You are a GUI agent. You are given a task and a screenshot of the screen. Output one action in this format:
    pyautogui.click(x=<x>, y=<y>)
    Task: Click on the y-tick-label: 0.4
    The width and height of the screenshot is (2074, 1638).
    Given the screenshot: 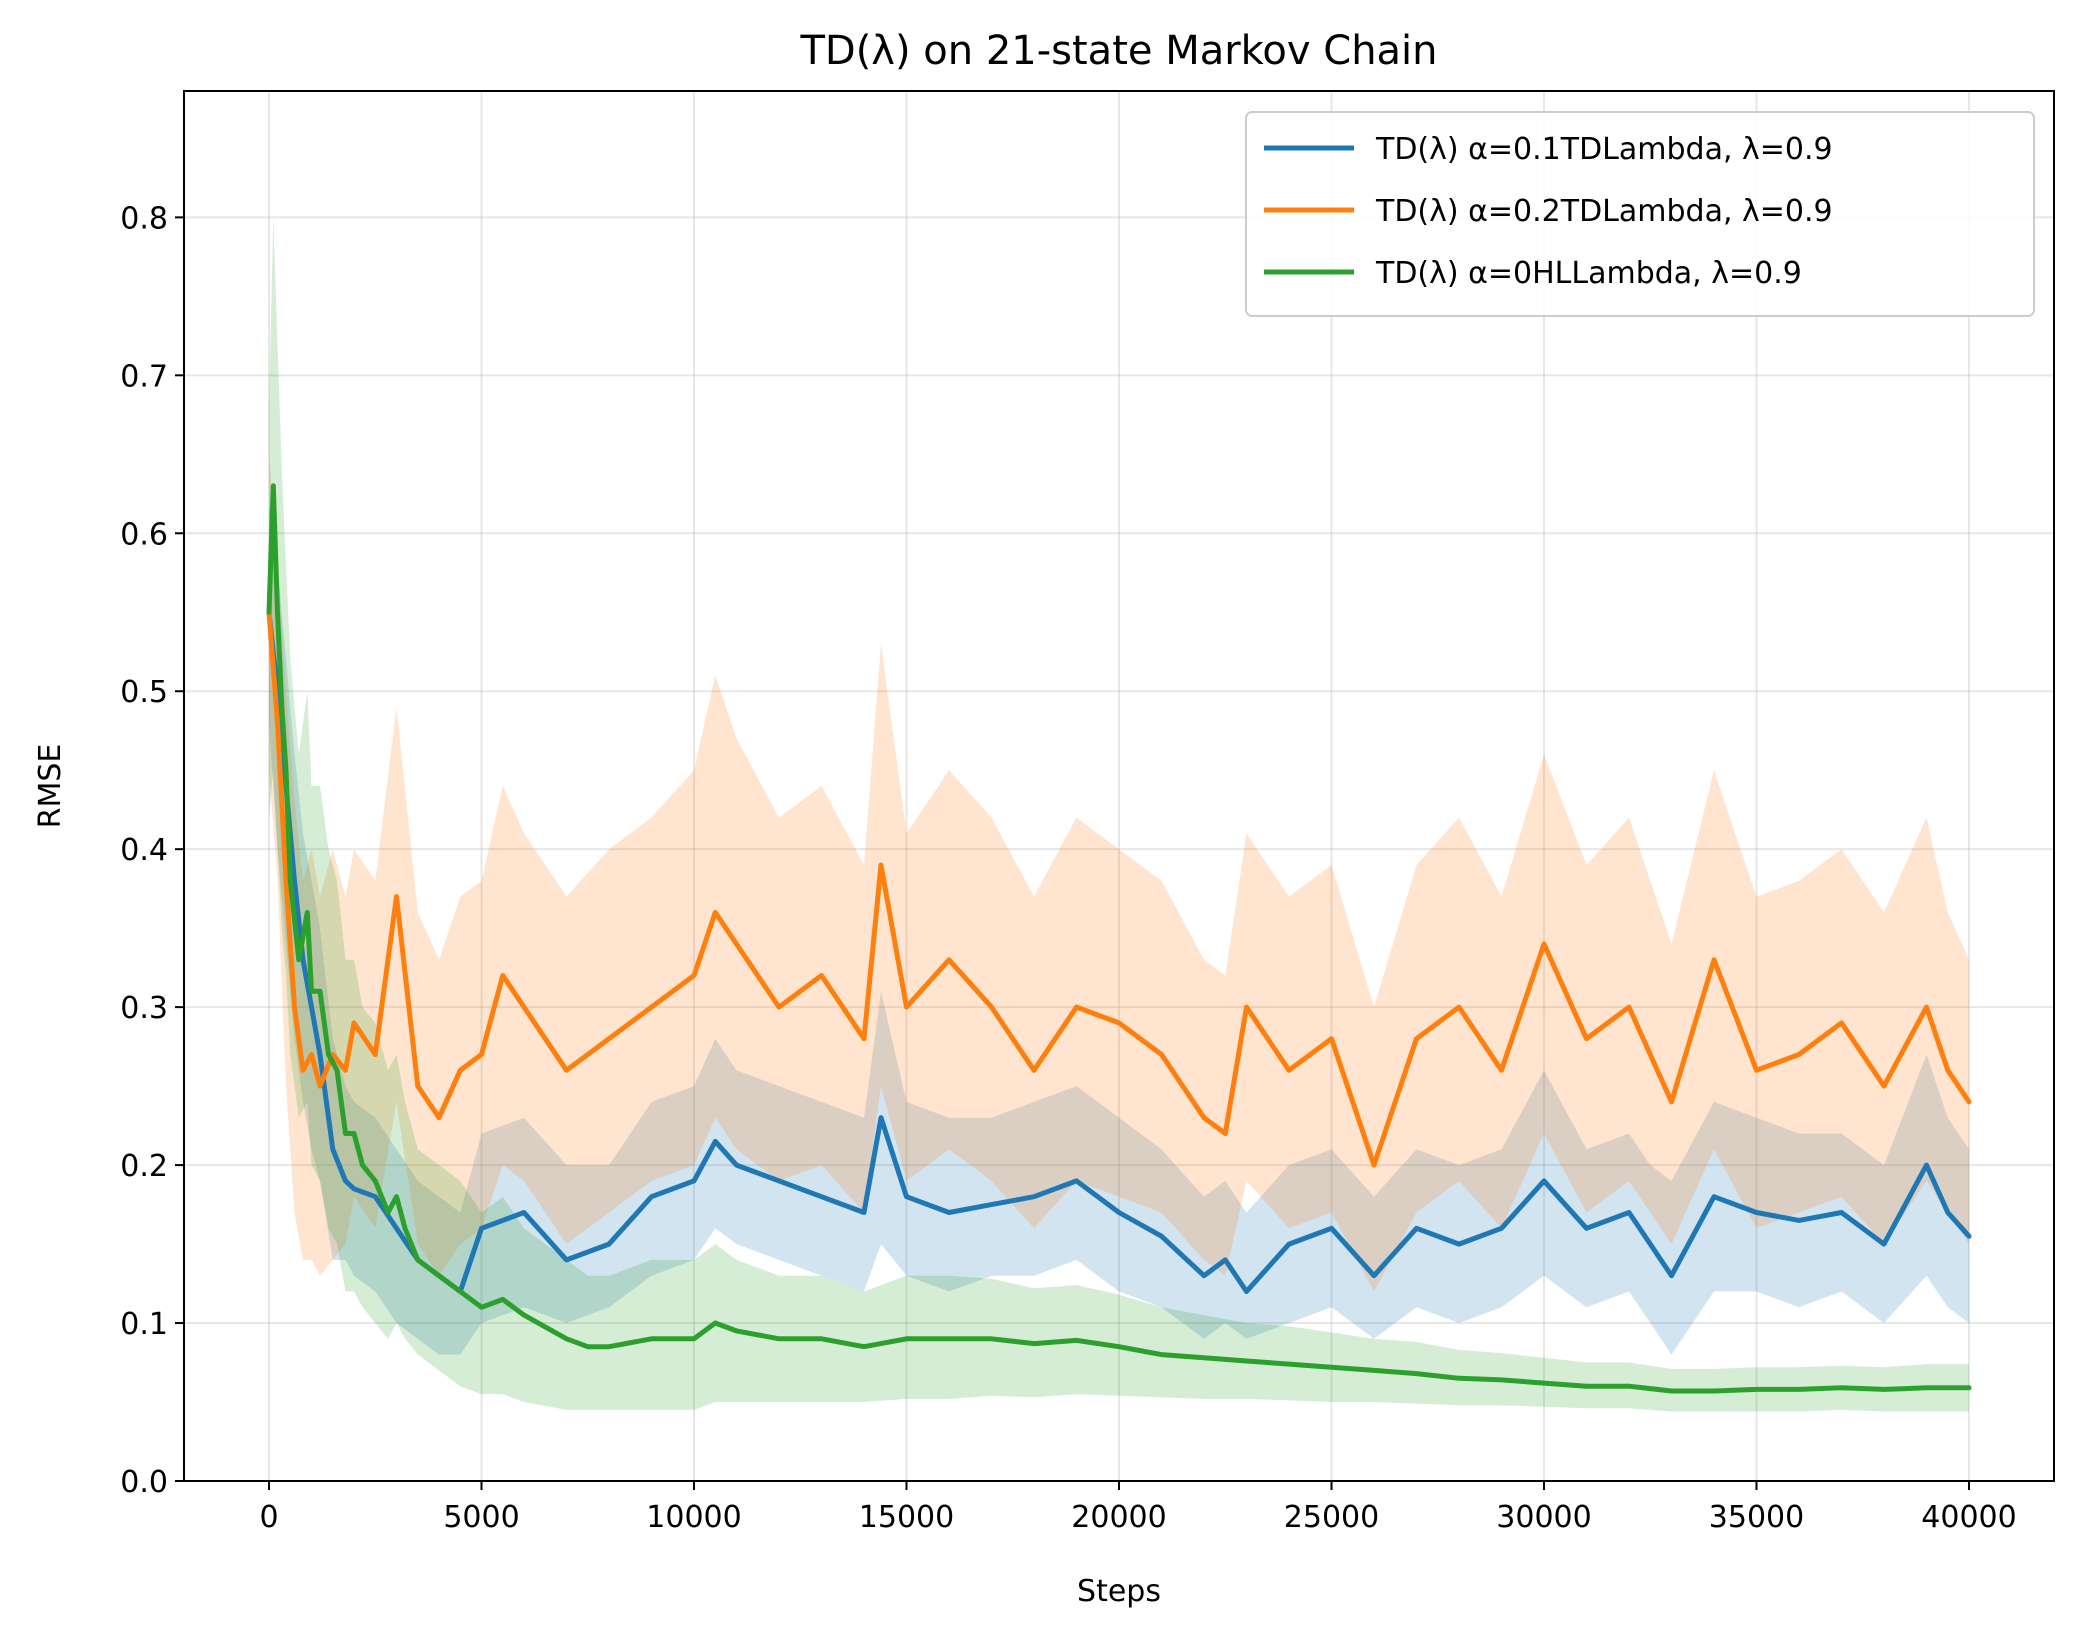 What is the action you would take?
    pyautogui.click(x=144, y=850)
    